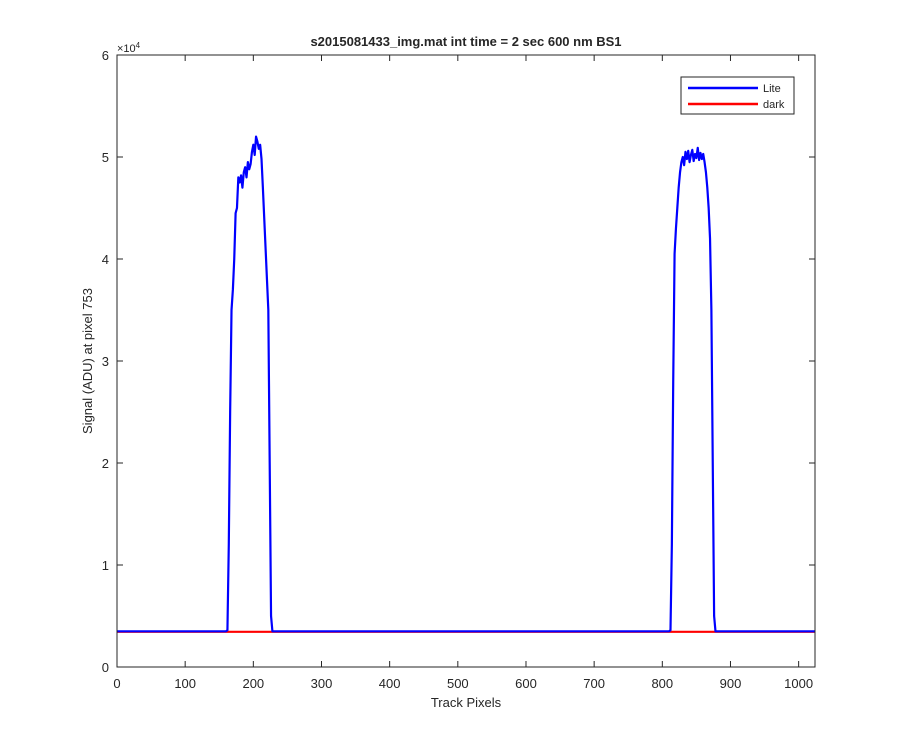  Describe the element at coordinates (105, 55) in the screenshot. I see `y-tick-label: 6` at that location.